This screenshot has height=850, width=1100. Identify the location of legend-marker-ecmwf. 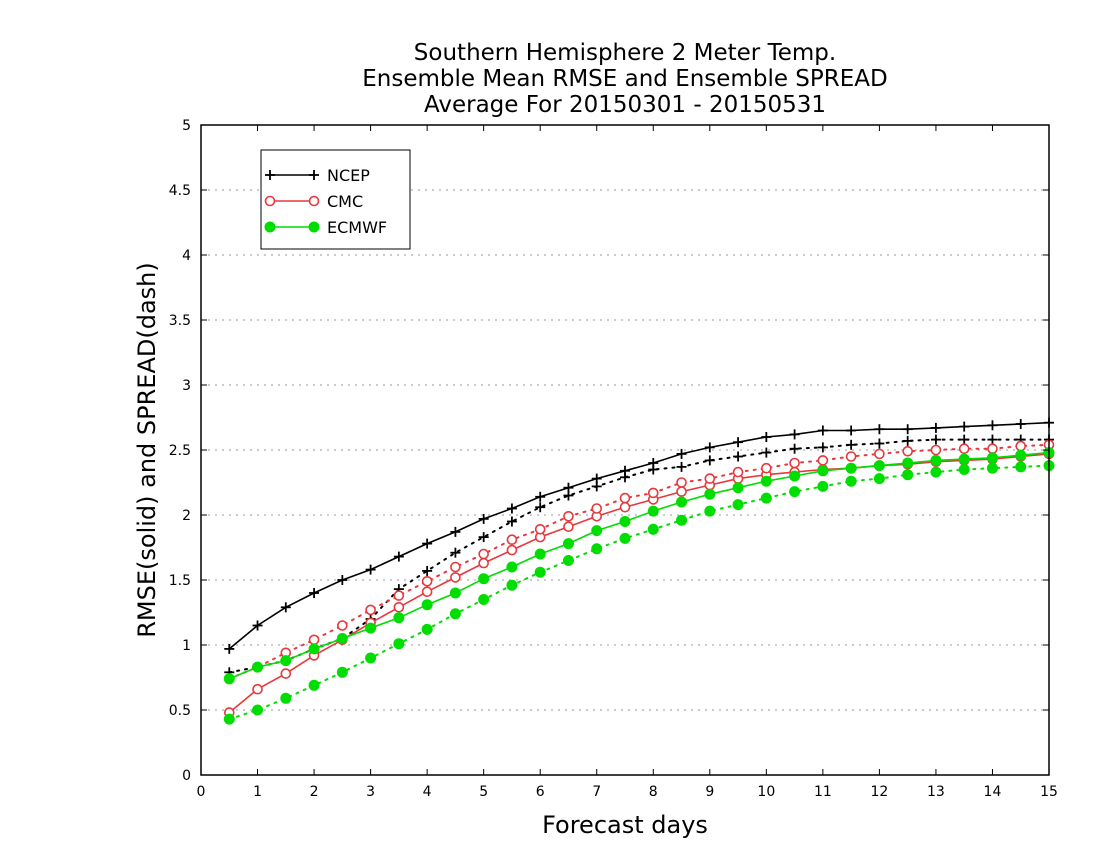
(270, 227).